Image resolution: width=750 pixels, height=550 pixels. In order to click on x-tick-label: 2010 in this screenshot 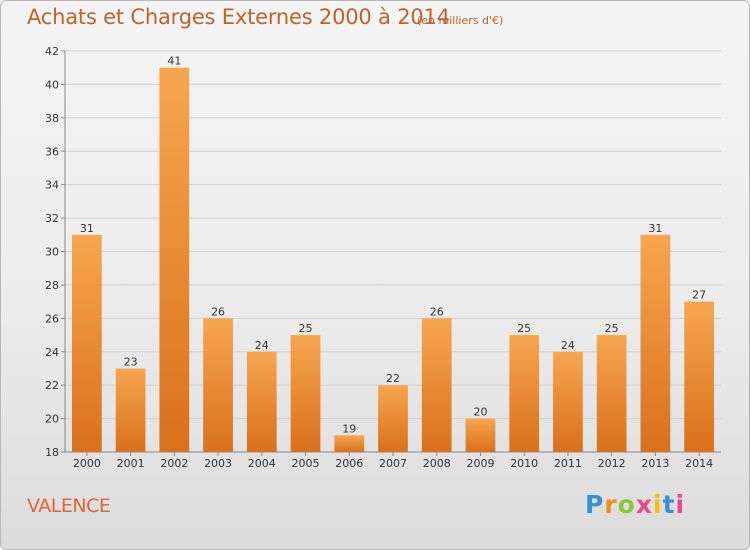, I will do `click(524, 463)`.